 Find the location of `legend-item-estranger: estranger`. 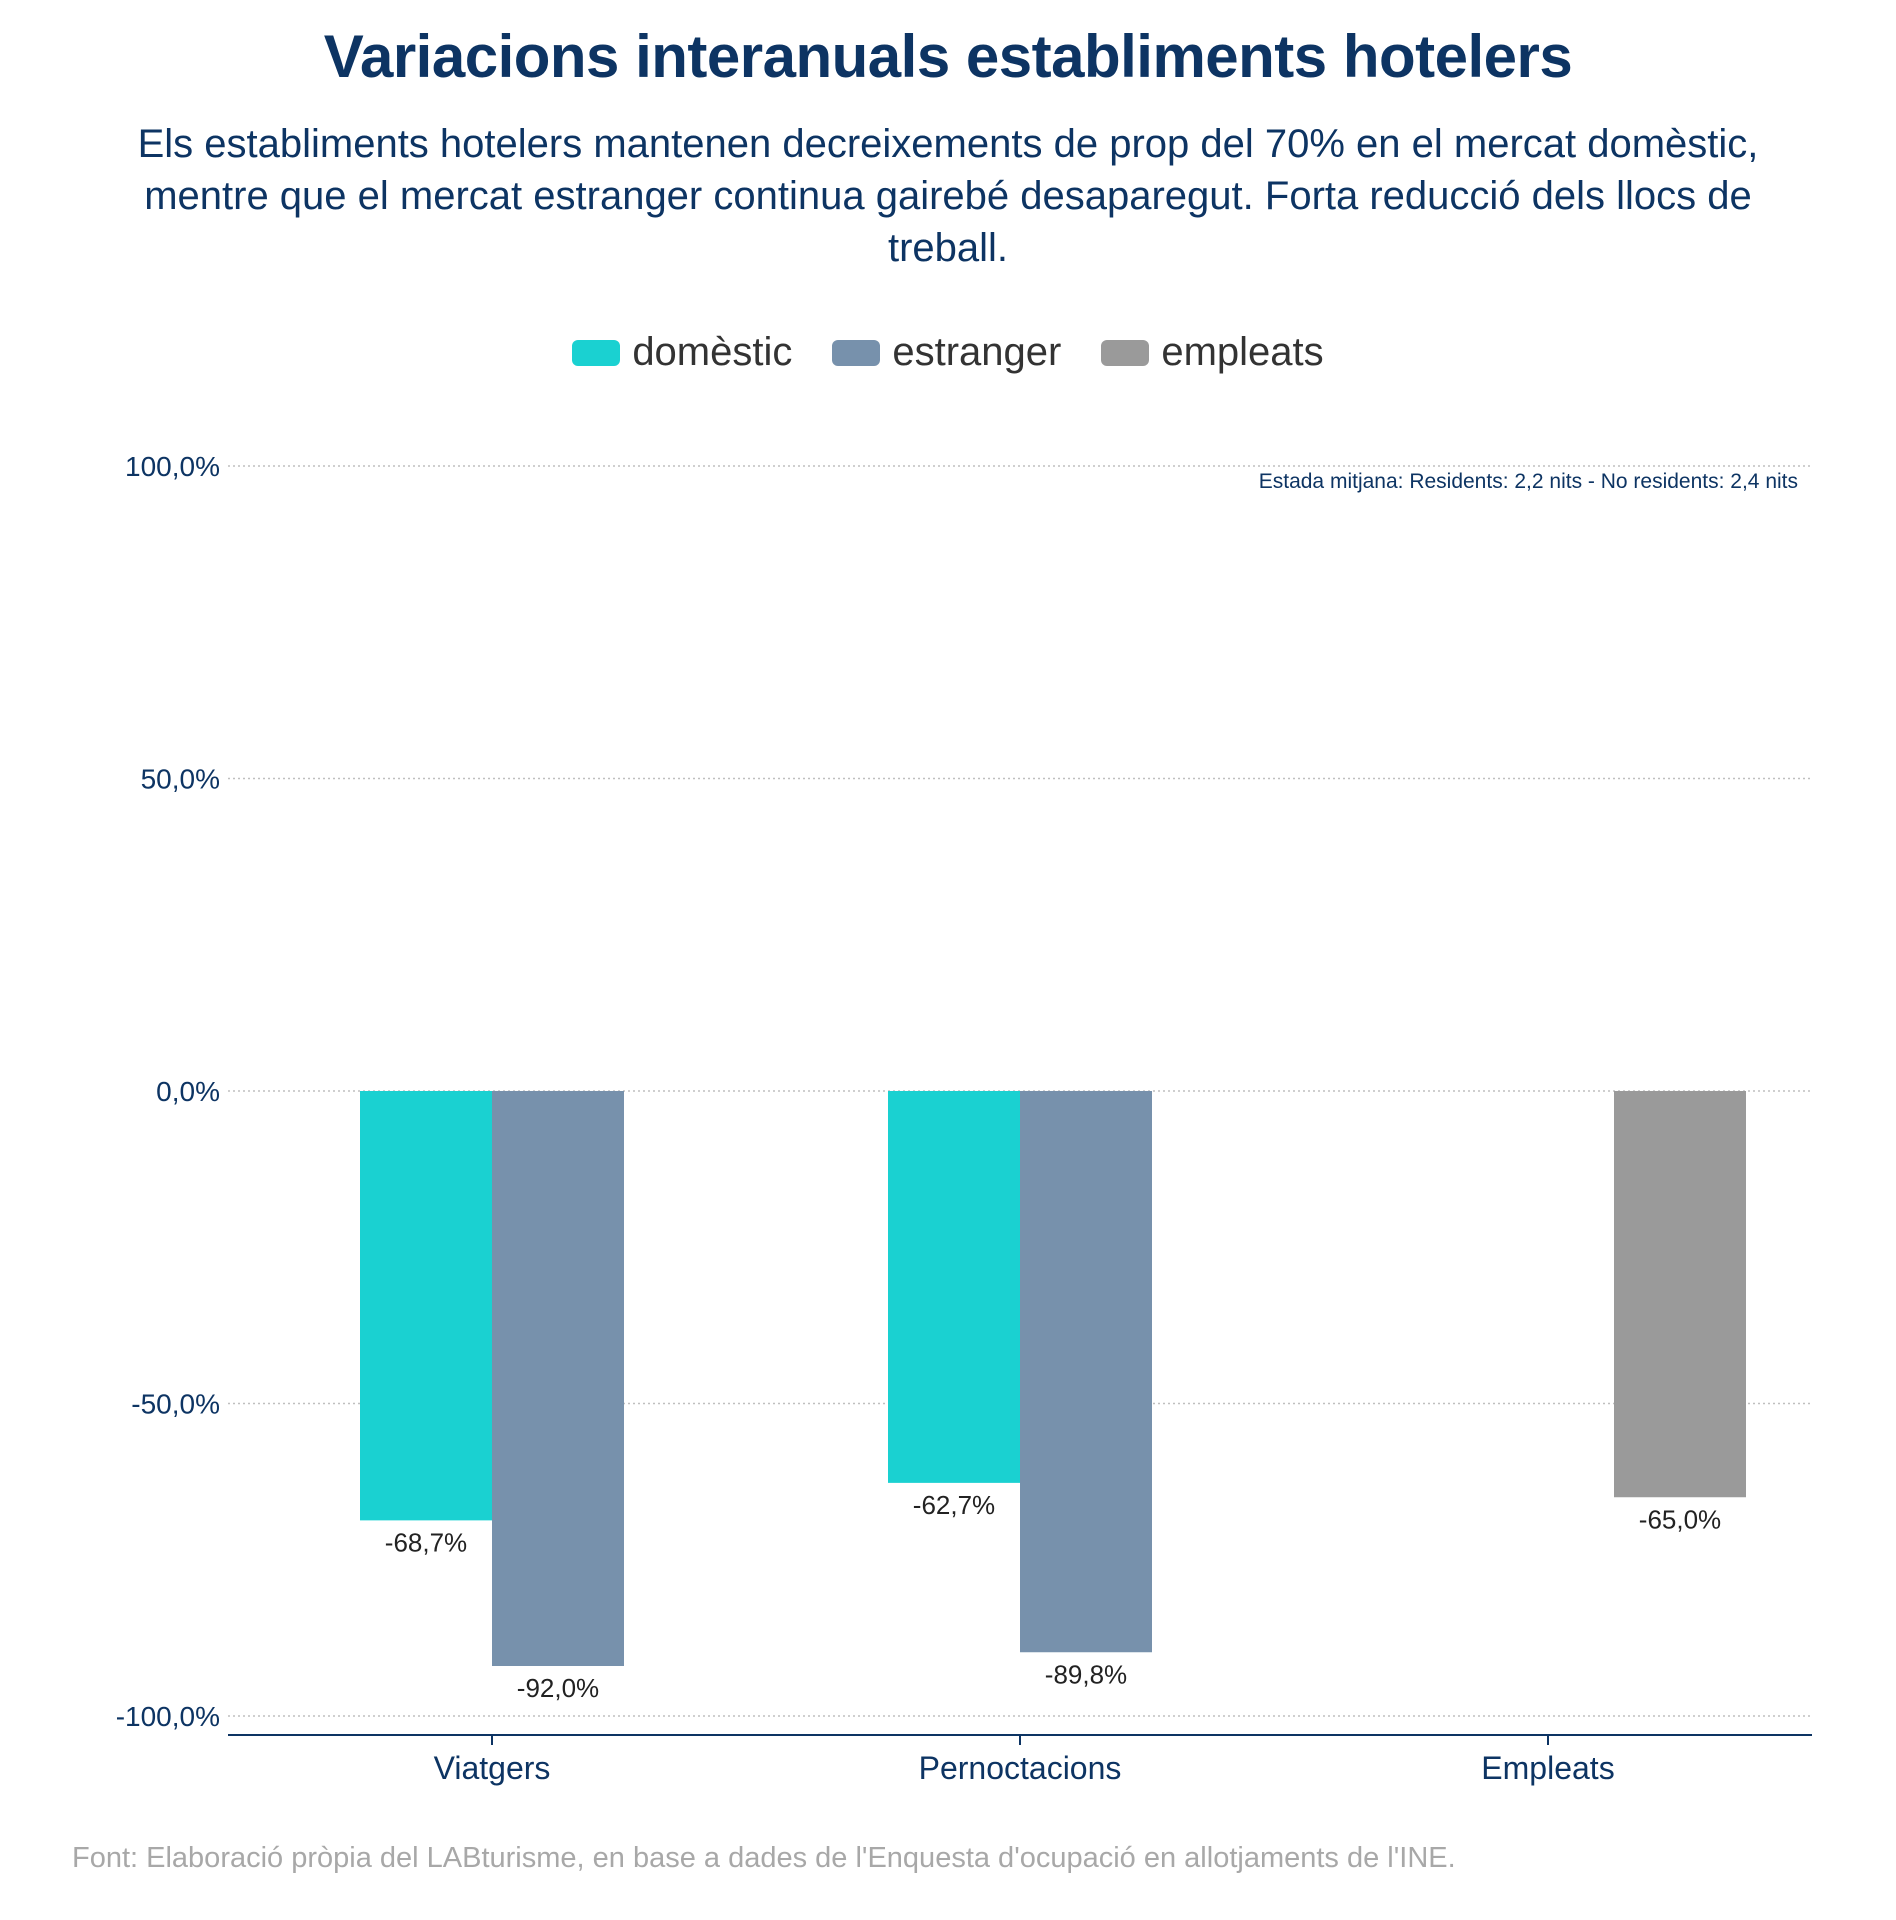

legend-item-estranger: estranger is located at coordinates (946, 352).